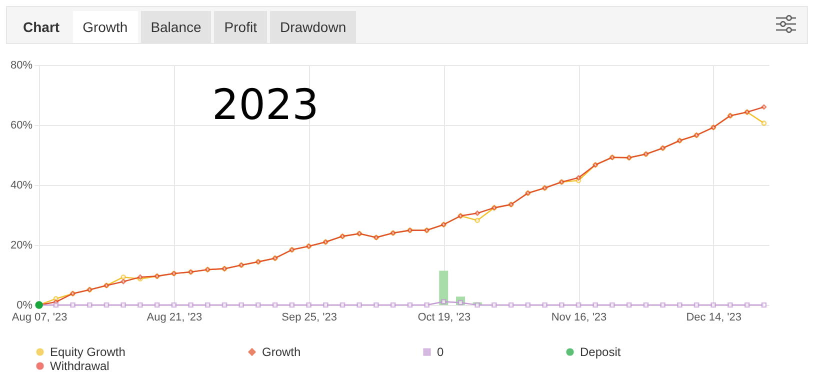  What do you see at coordinates (579, 318) in the screenshot?
I see `x-tick-label: Nov 16, '23` at bounding box center [579, 318].